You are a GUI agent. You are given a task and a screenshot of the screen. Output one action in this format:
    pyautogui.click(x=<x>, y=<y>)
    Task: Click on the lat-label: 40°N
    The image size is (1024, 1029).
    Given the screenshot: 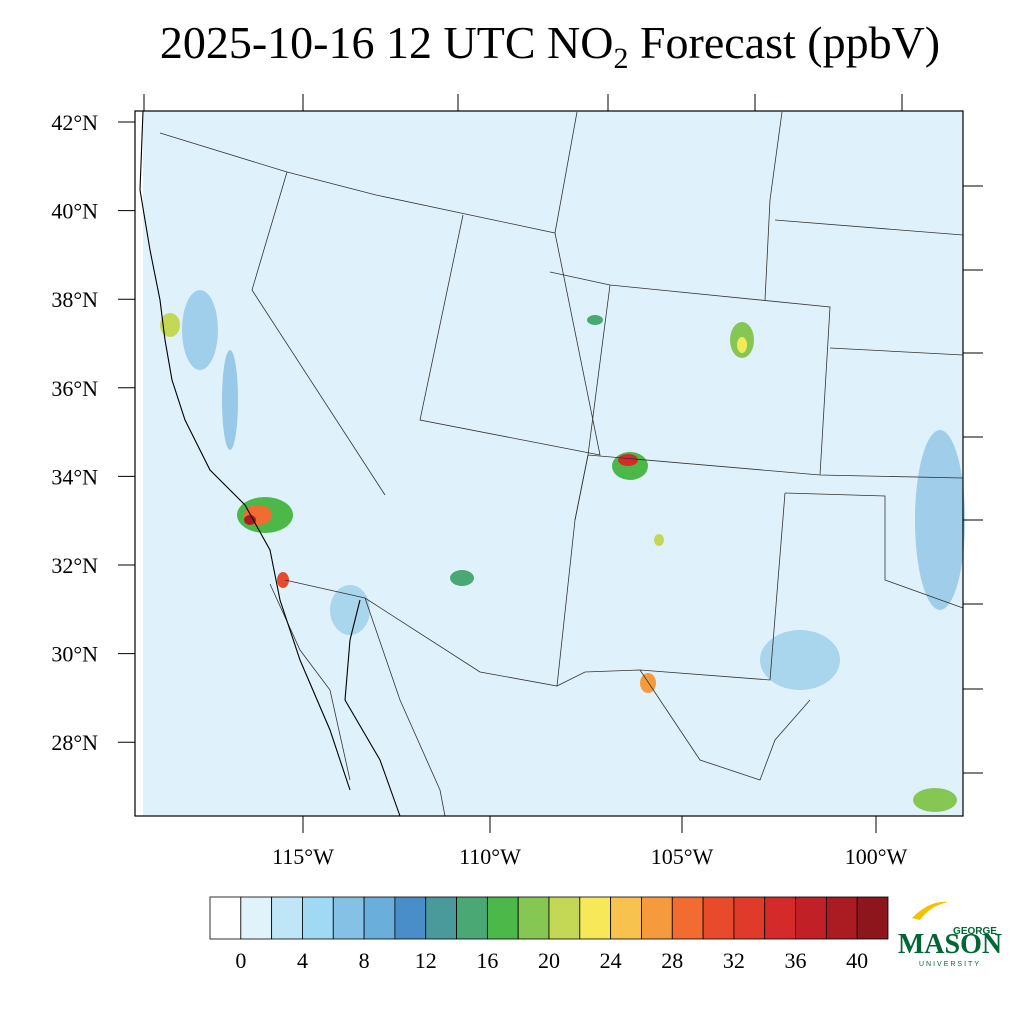 What is the action you would take?
    pyautogui.click(x=74, y=211)
    